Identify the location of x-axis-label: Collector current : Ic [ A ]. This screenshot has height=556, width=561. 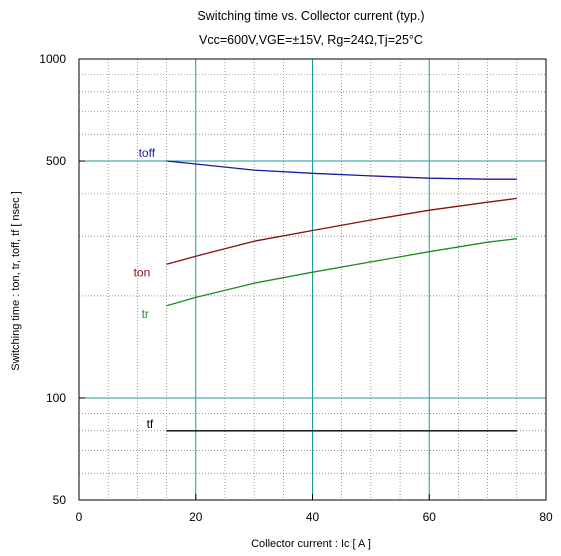
(311, 544).